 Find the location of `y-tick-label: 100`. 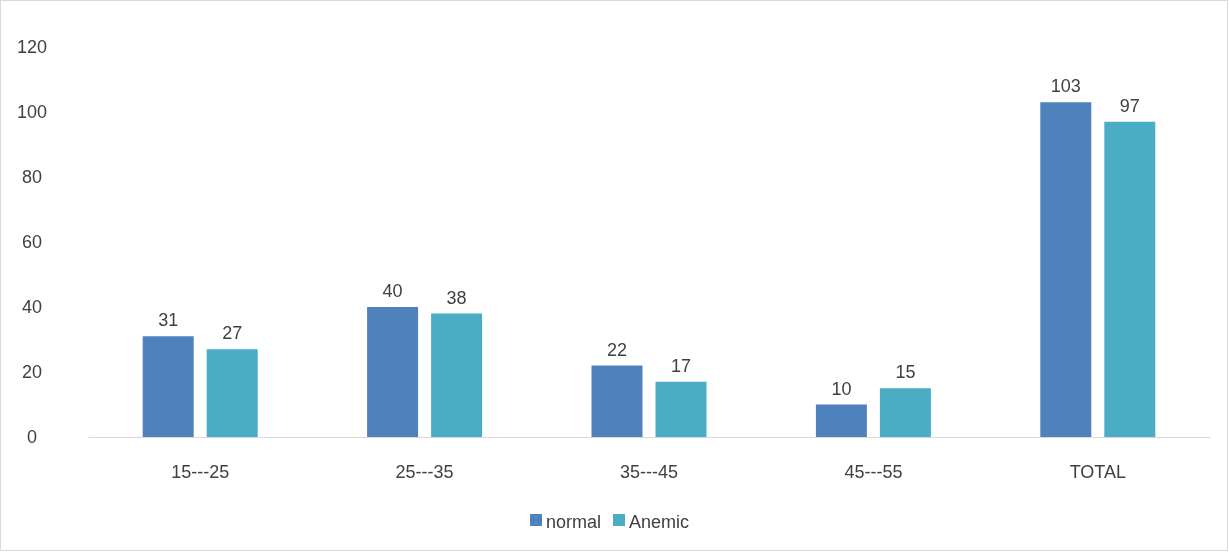

y-tick-label: 100 is located at coordinates (32, 112).